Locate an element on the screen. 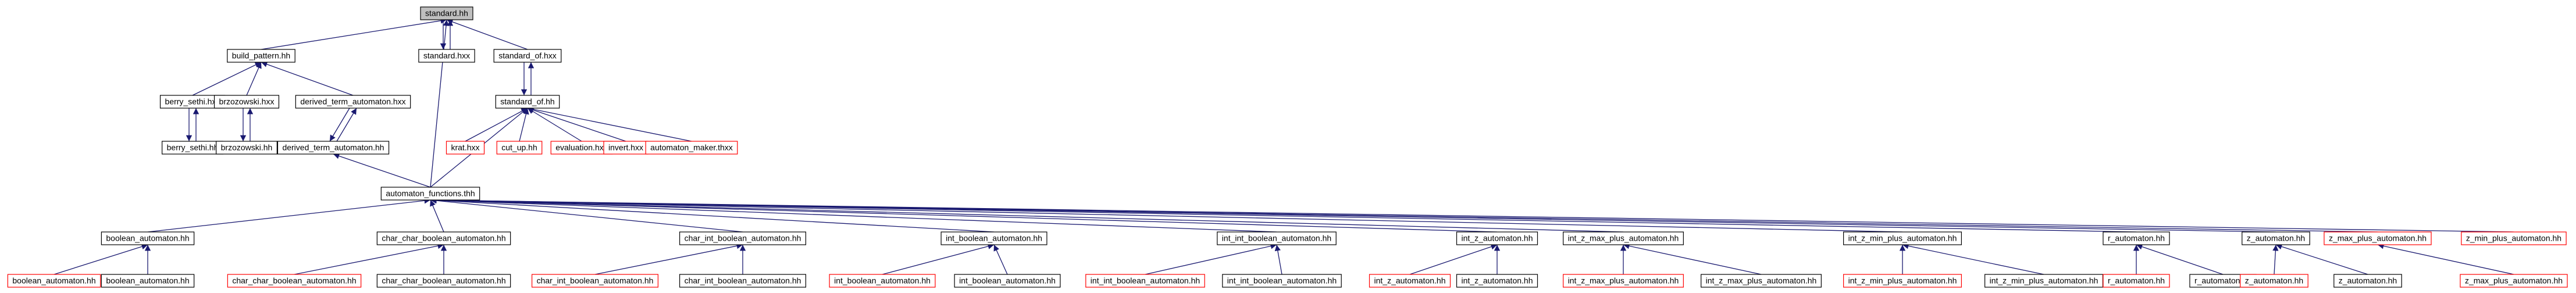 Image resolution: width=2576 pixels, height=293 pixels. node-label: derived_term_automaton.hxx is located at coordinates (352, 101).